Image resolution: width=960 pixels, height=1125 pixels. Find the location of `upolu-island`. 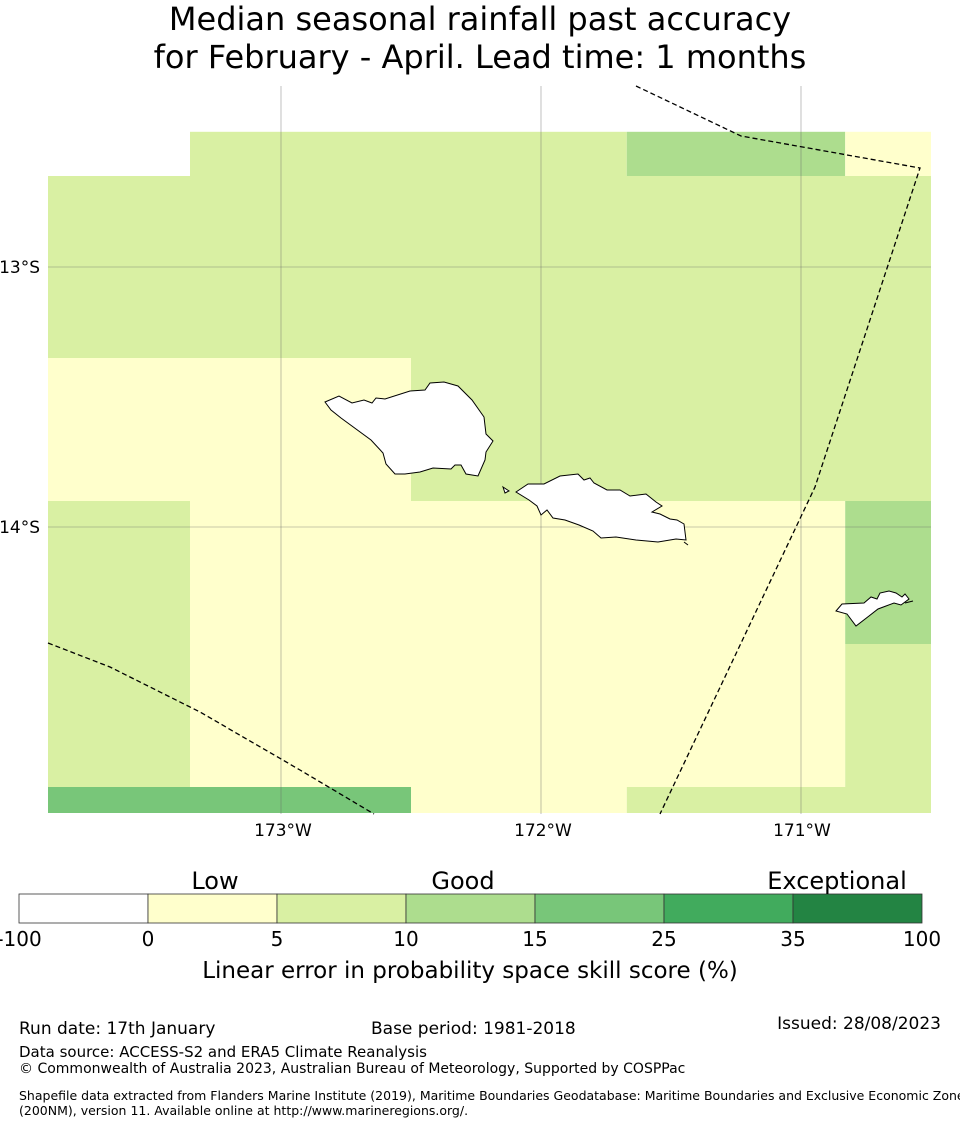

upolu-island is located at coordinates (601, 508).